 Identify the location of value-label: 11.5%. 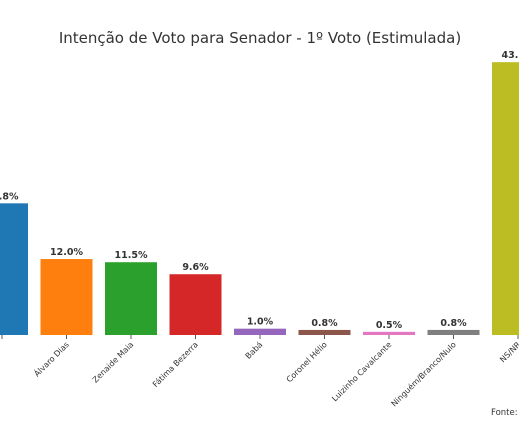
(131, 255).